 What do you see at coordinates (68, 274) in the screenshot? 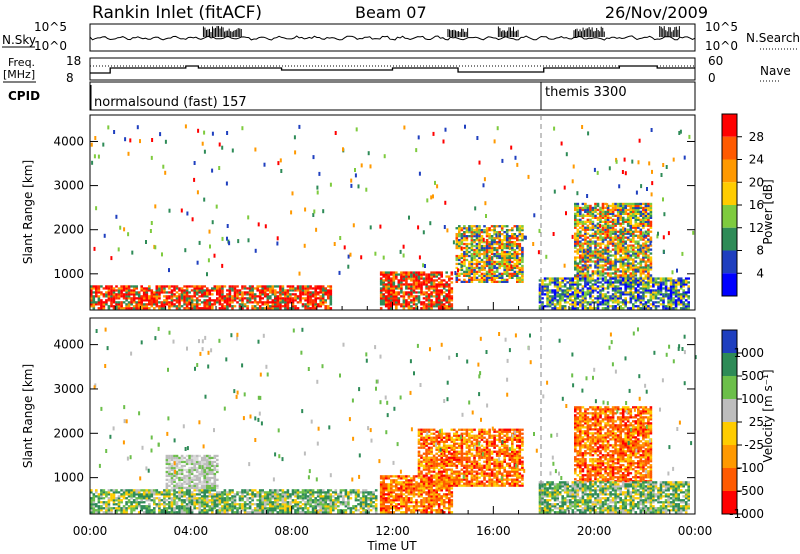
I see `y-tick-label: 1000` at bounding box center [68, 274].